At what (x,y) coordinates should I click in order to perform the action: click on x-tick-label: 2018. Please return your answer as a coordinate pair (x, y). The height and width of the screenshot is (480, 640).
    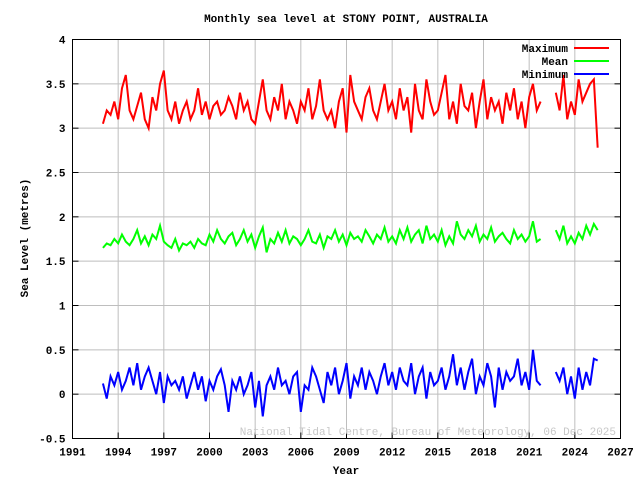
    Looking at the image, I should click on (483, 454).